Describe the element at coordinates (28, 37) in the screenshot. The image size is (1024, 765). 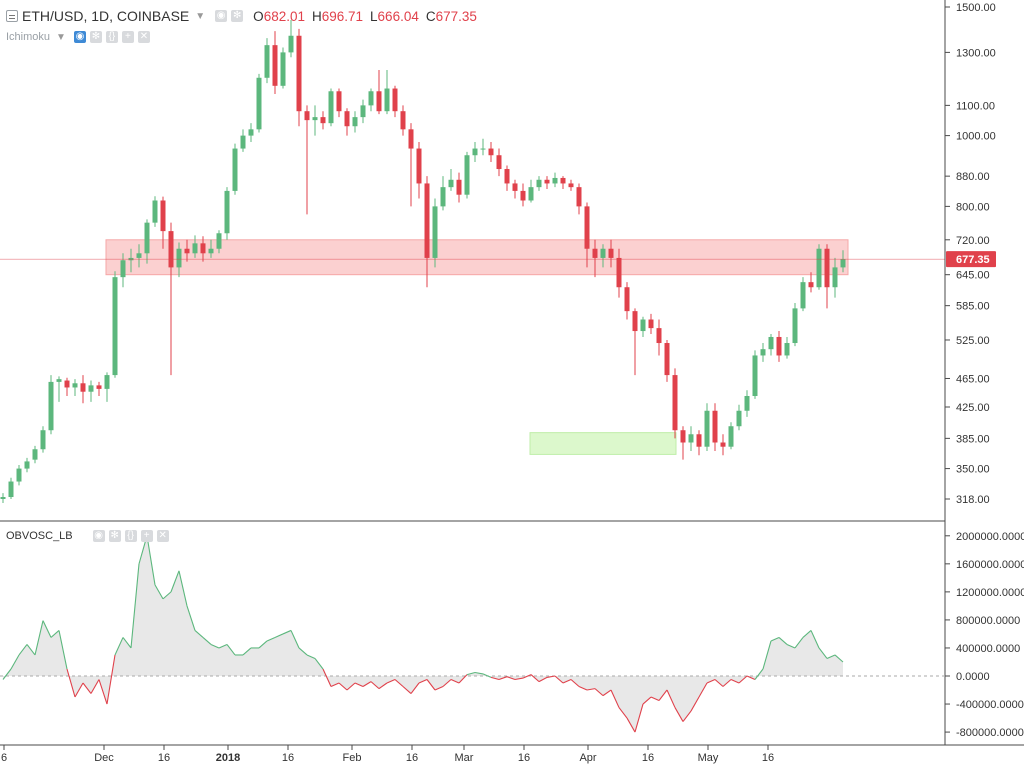
I see `ichimoku-label: Ichimoku` at that location.